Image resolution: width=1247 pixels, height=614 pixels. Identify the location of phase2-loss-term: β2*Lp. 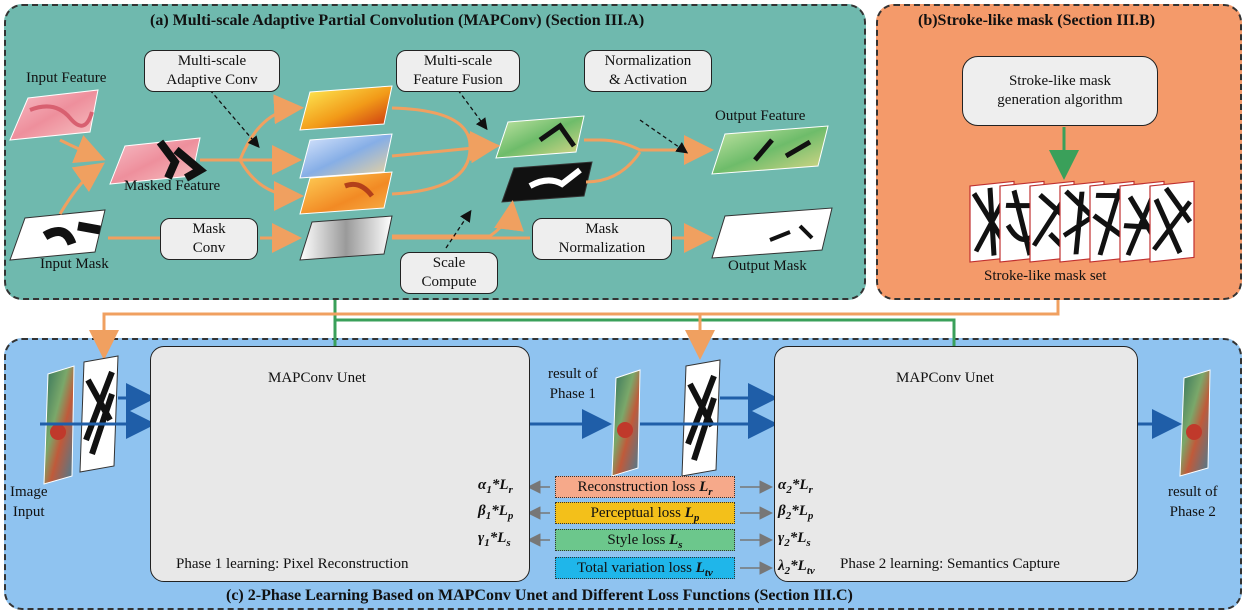
(796, 512).